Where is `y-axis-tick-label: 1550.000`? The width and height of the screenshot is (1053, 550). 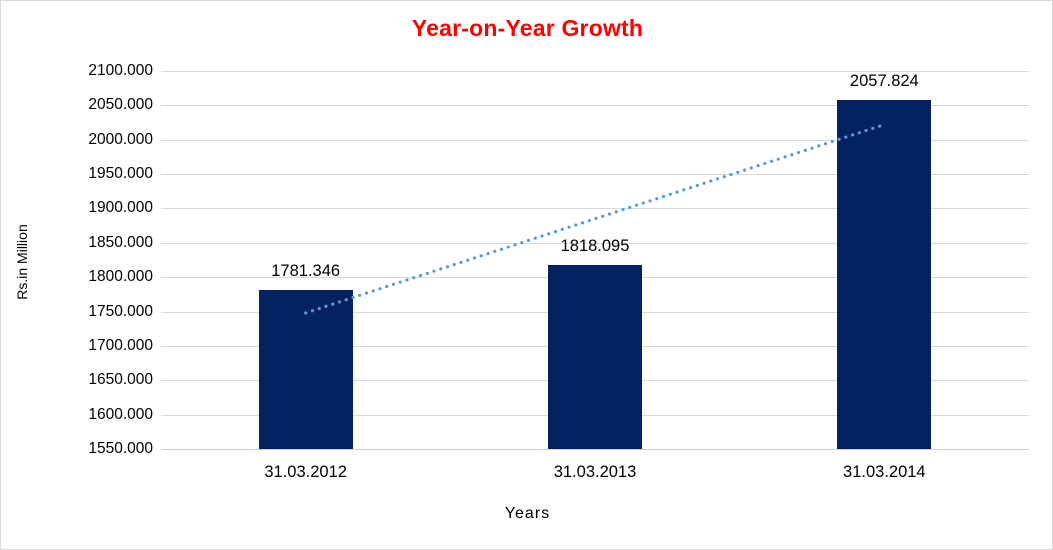 y-axis-tick-label: 1550.000 is located at coordinates (120, 448).